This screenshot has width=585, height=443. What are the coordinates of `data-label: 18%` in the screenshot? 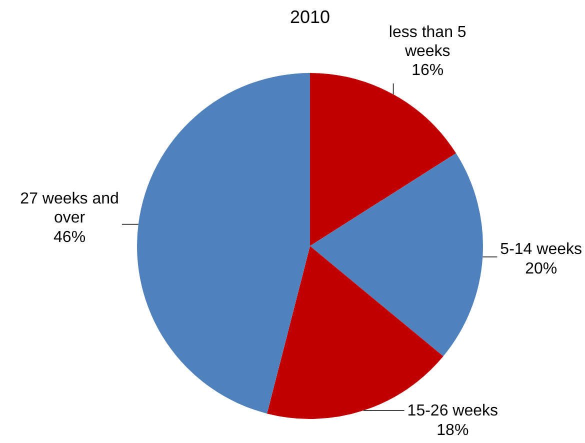 It's located at (452, 430).